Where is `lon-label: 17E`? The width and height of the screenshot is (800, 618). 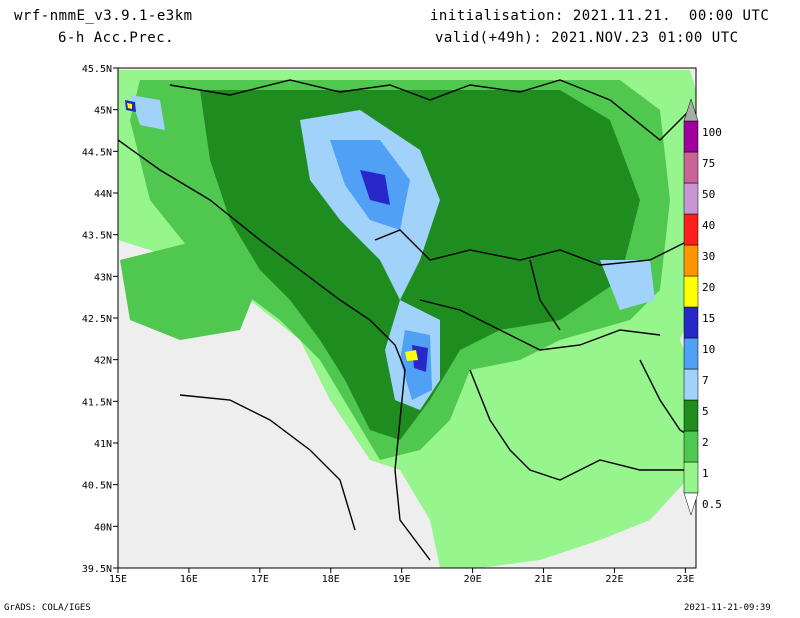 lon-label: 17E is located at coordinates (260, 579).